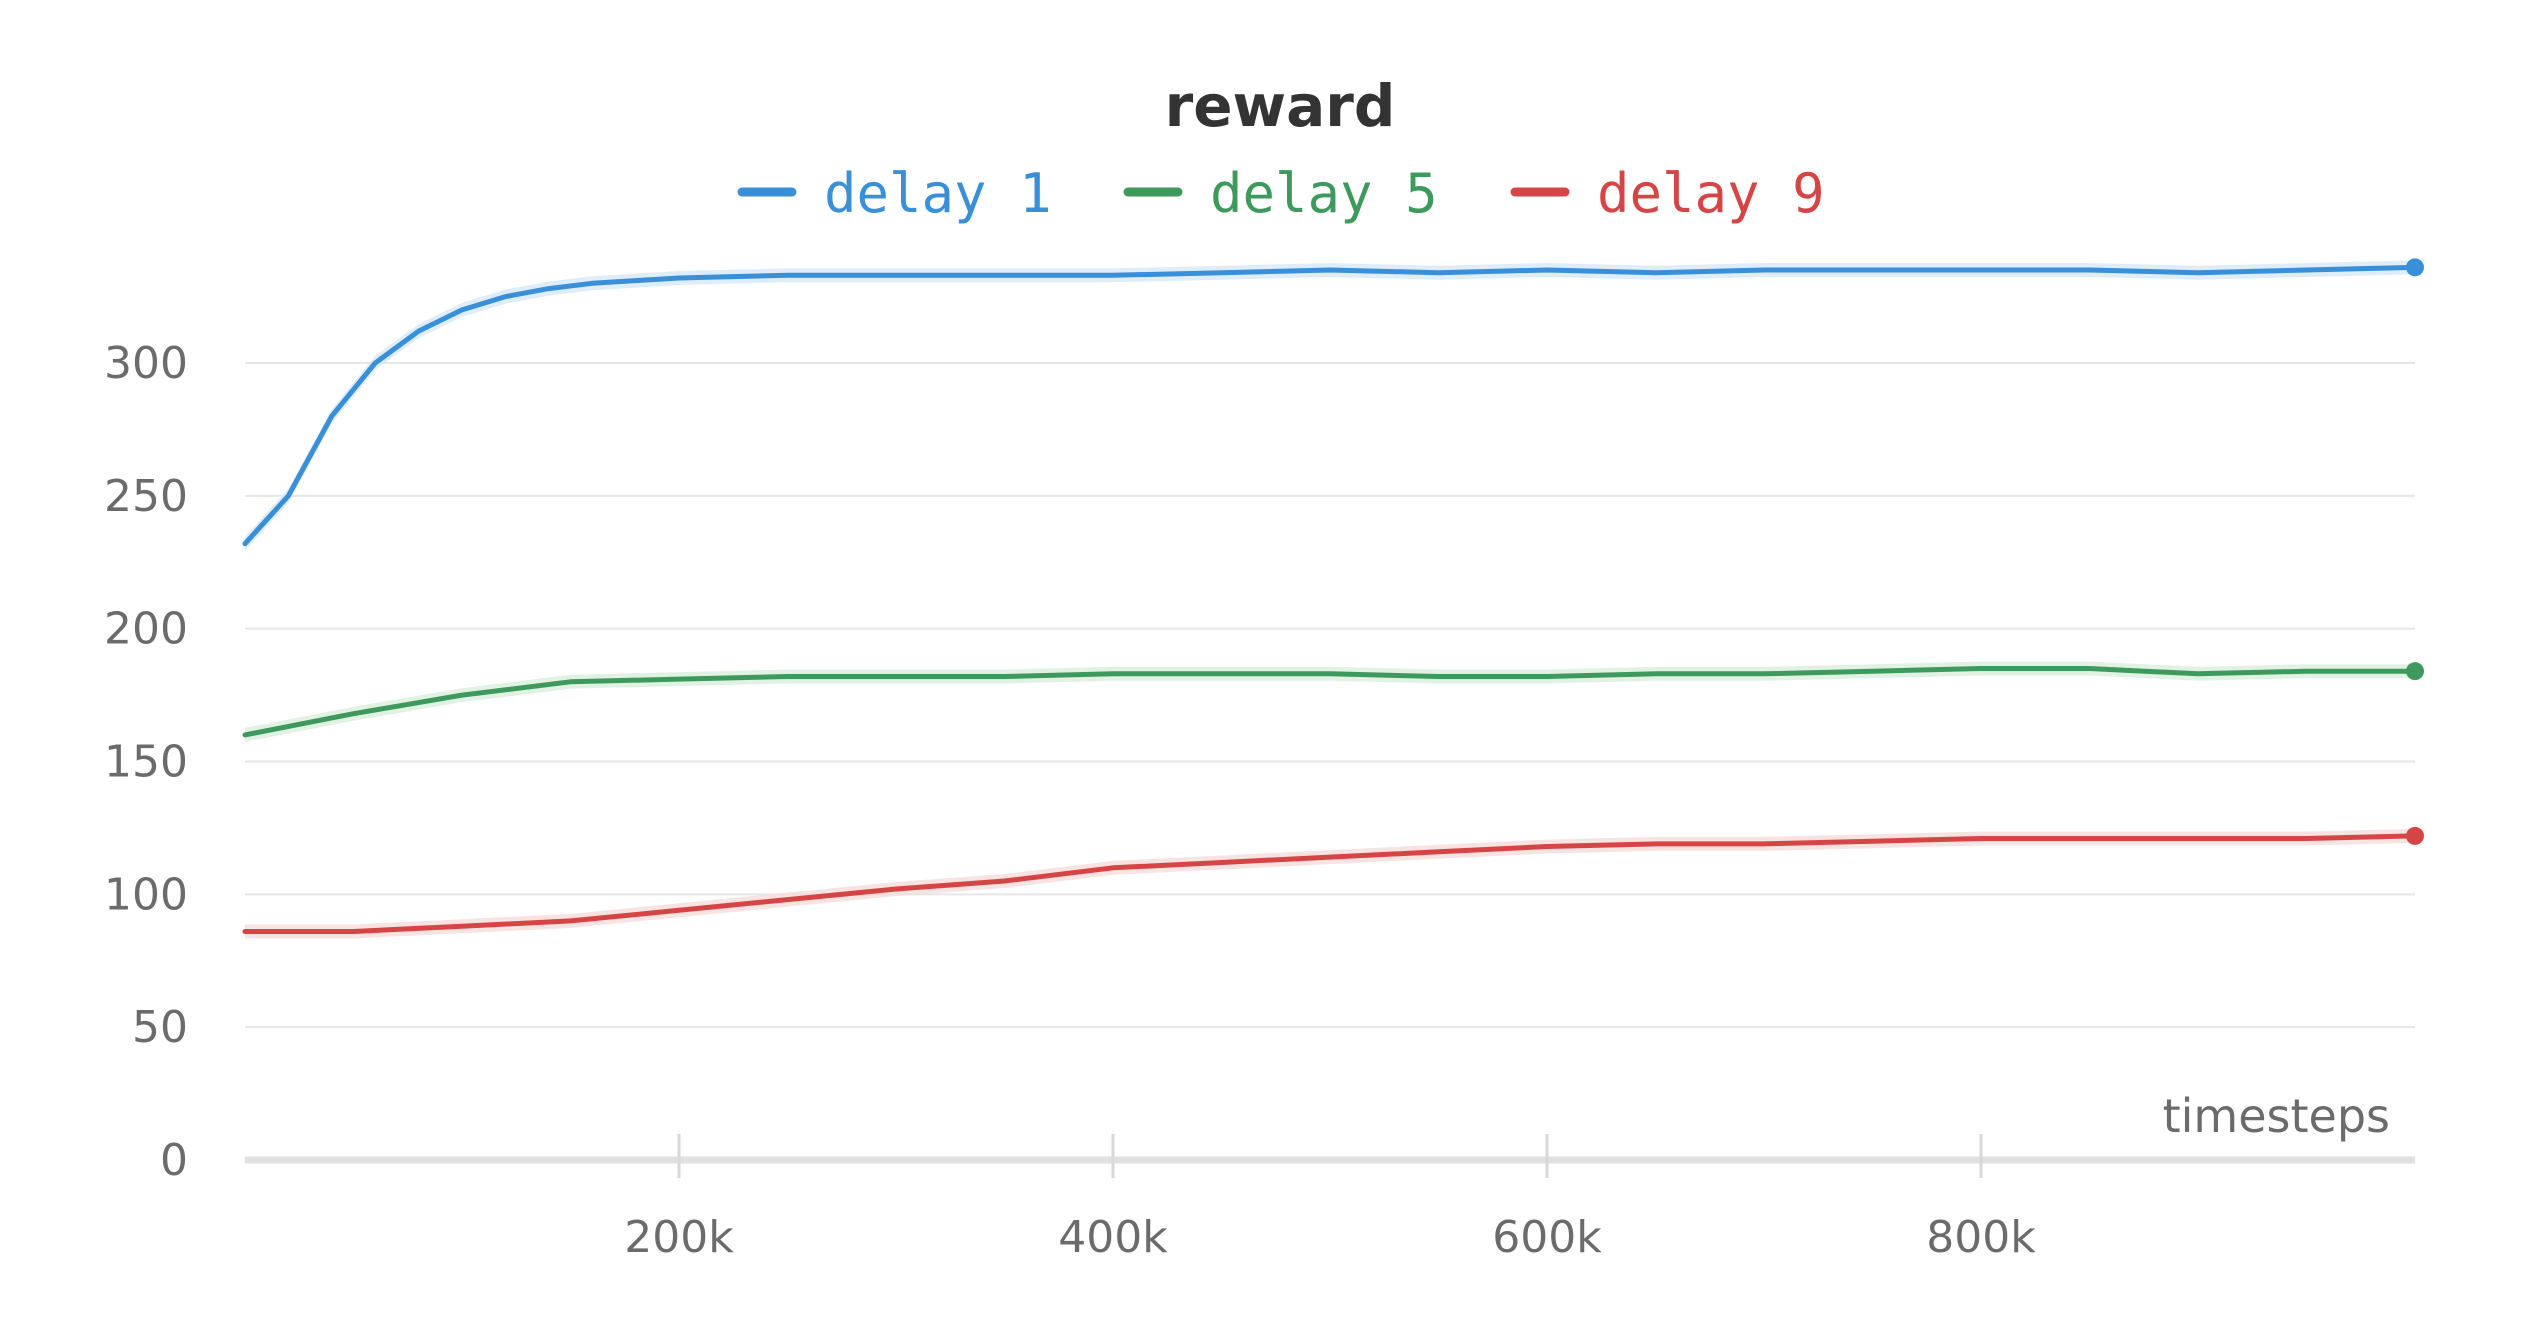  Describe the element at coordinates (938, 193) in the screenshot. I see `legend-label: delay 1` at that location.